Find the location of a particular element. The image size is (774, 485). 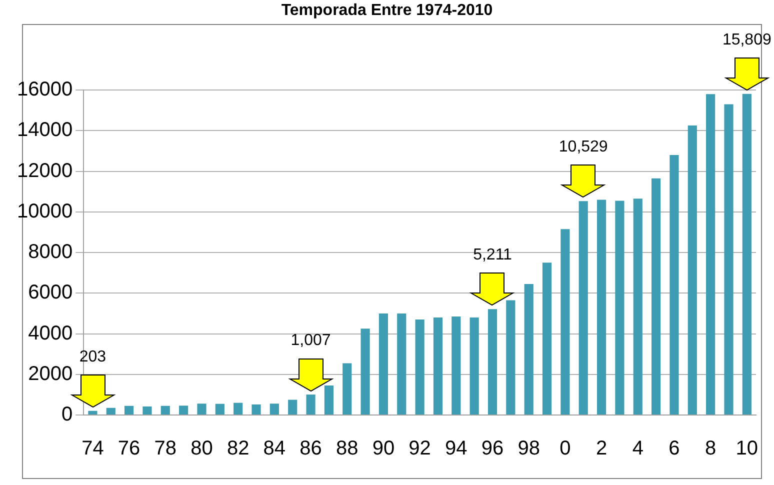

x-tick-label: 4 is located at coordinates (638, 449).